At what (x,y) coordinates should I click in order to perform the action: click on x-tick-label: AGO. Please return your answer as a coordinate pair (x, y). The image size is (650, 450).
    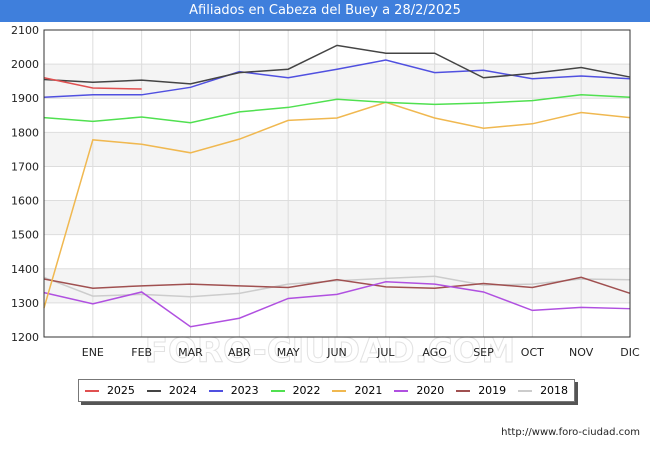
    Looking at the image, I should click on (434, 352).